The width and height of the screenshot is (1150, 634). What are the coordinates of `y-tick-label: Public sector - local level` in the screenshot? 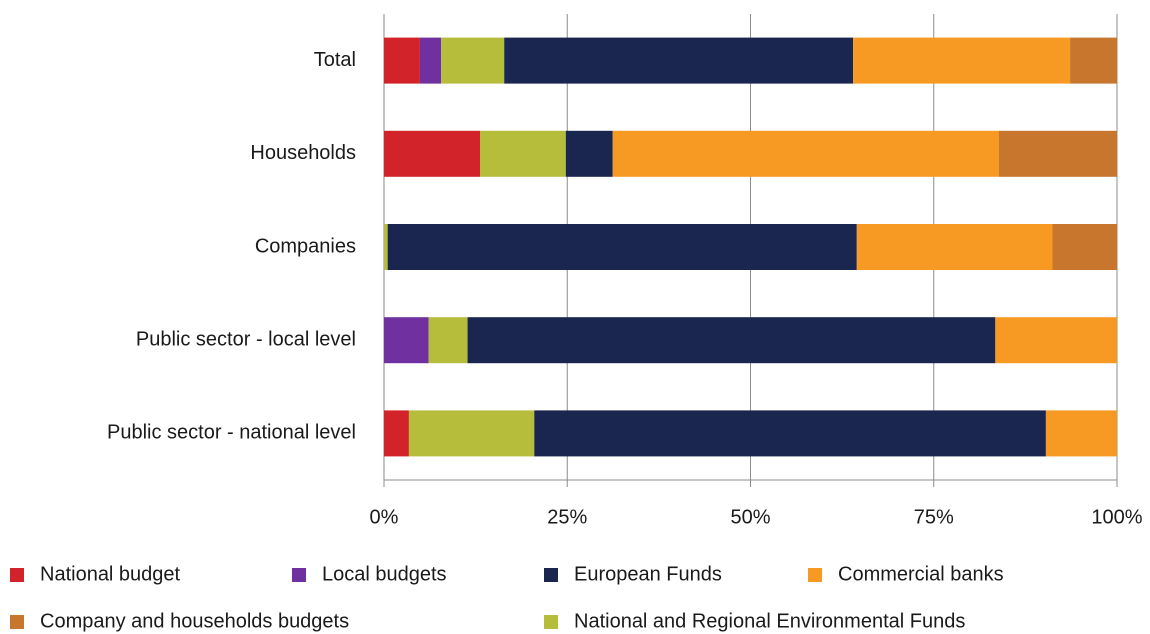 It's located at (246, 339).